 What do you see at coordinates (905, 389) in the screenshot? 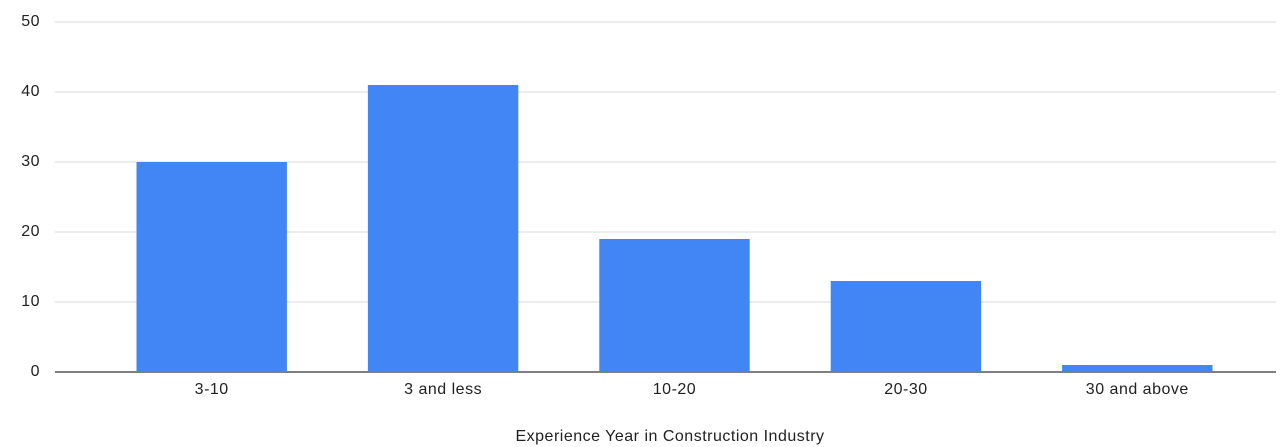
I see `x-tick-label: 20-30` at bounding box center [905, 389].